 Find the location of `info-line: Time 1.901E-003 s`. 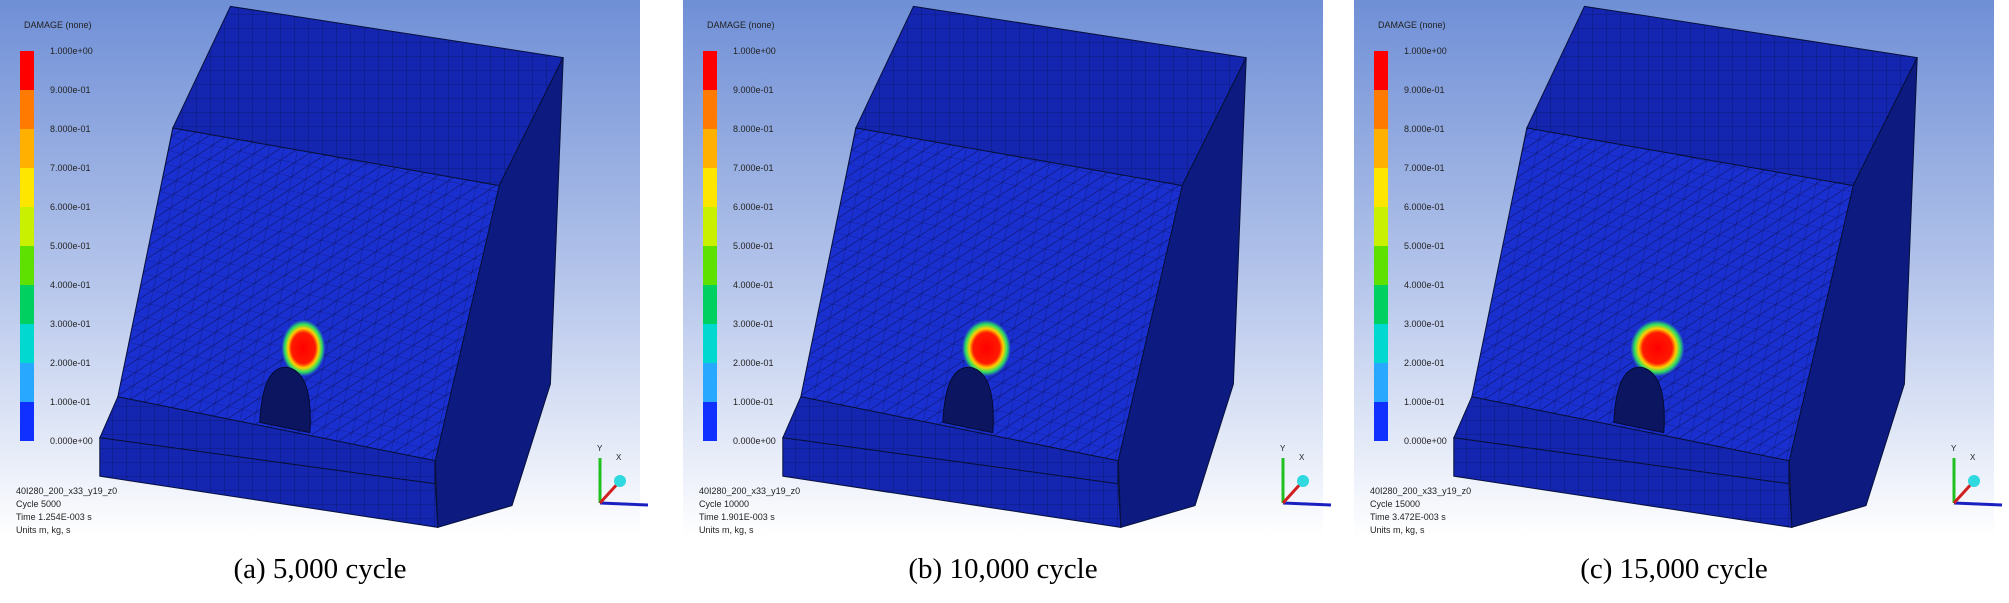

info-line: Time 1.901E-003 s is located at coordinates (737, 517).